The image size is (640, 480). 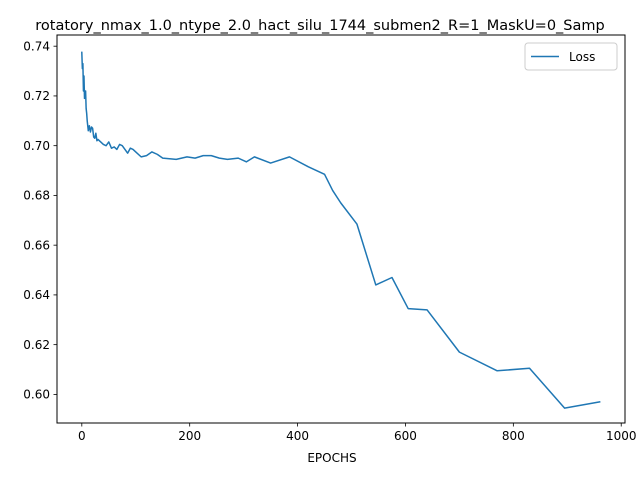 I want to click on legend: Loss, so click(x=571, y=56).